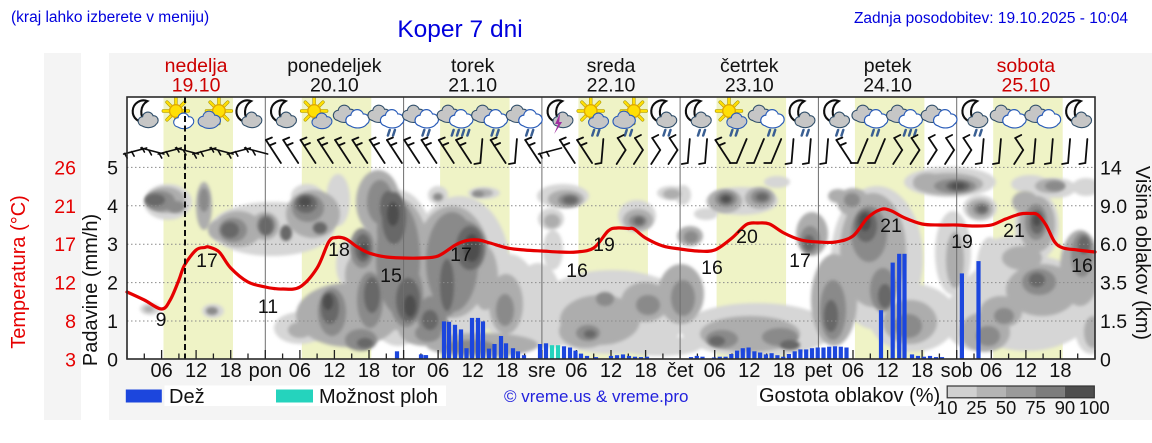 The image size is (1152, 443). I want to click on svg-text: 14, so click(1111, 168).